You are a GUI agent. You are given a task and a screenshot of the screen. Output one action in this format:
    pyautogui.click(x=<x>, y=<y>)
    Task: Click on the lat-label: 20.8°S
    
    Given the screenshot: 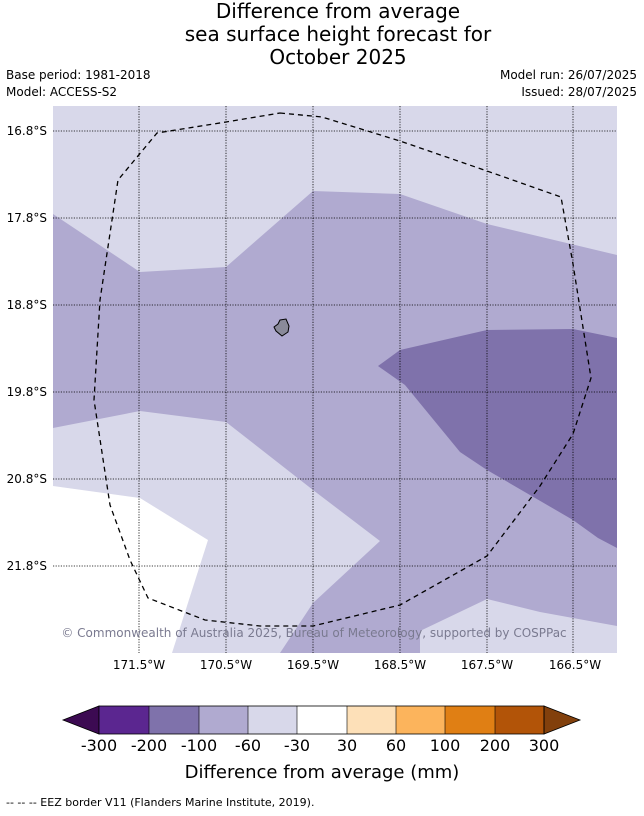 What is the action you would take?
    pyautogui.click(x=27, y=479)
    